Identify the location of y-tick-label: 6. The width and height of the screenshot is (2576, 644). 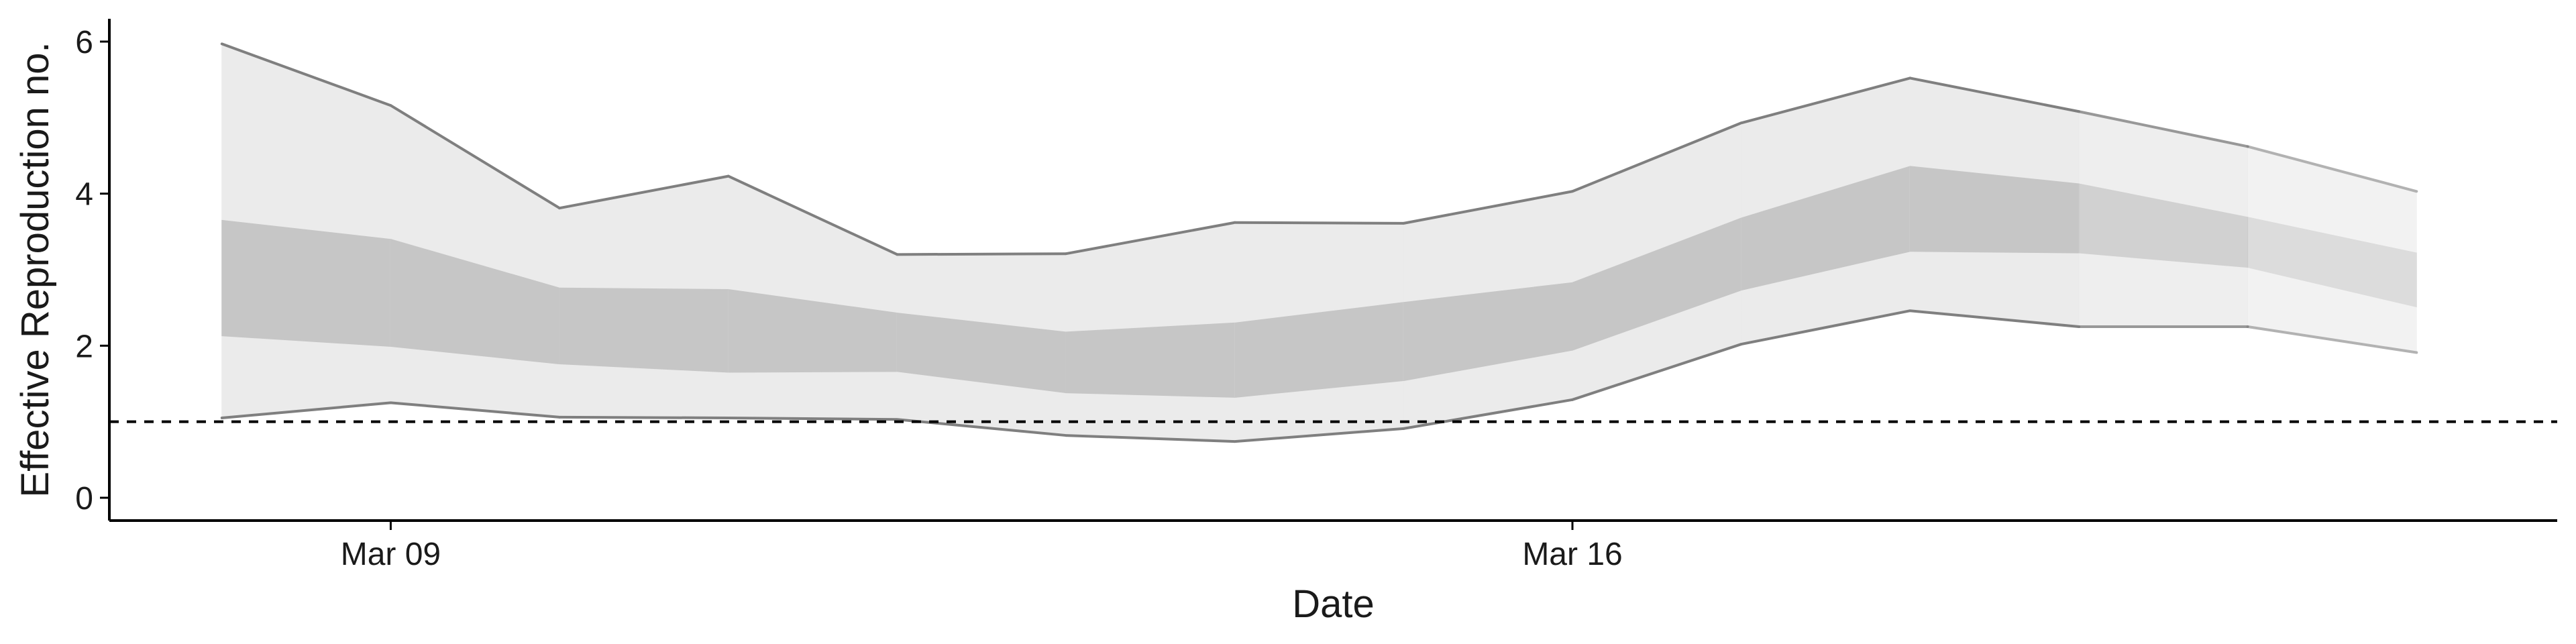
(84, 42).